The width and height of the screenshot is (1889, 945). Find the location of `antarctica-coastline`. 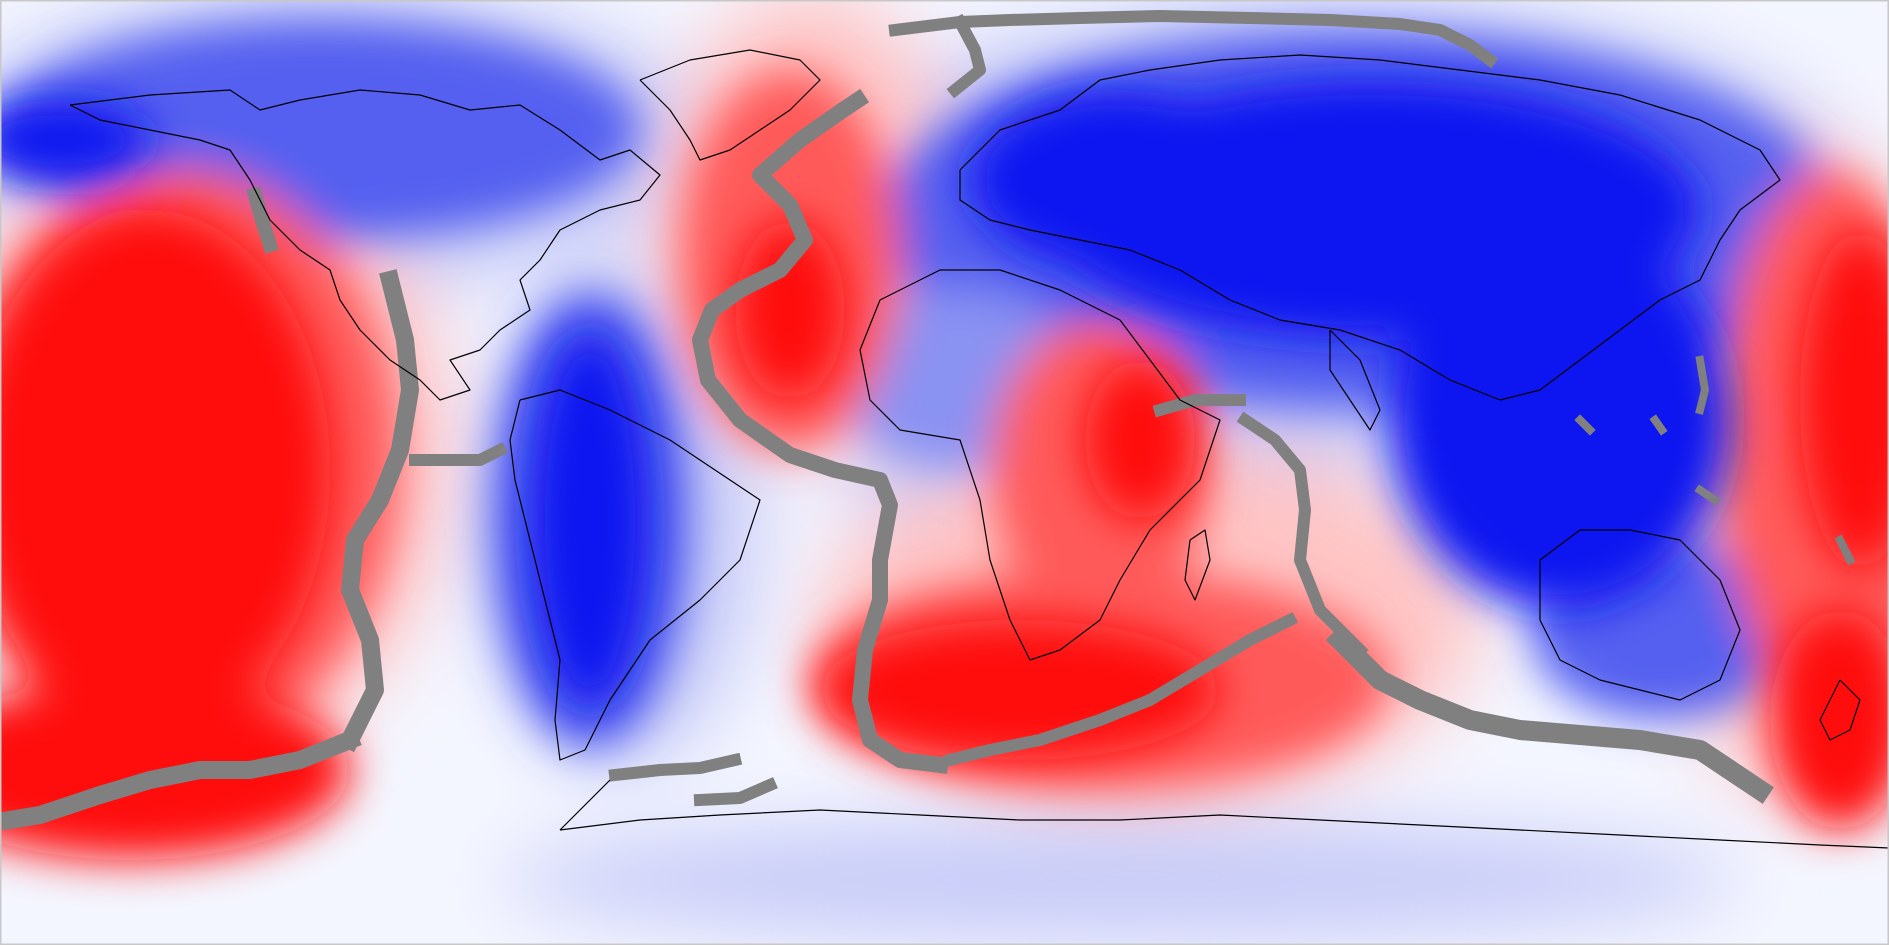

antarctica-coastline is located at coordinates (1224, 829).